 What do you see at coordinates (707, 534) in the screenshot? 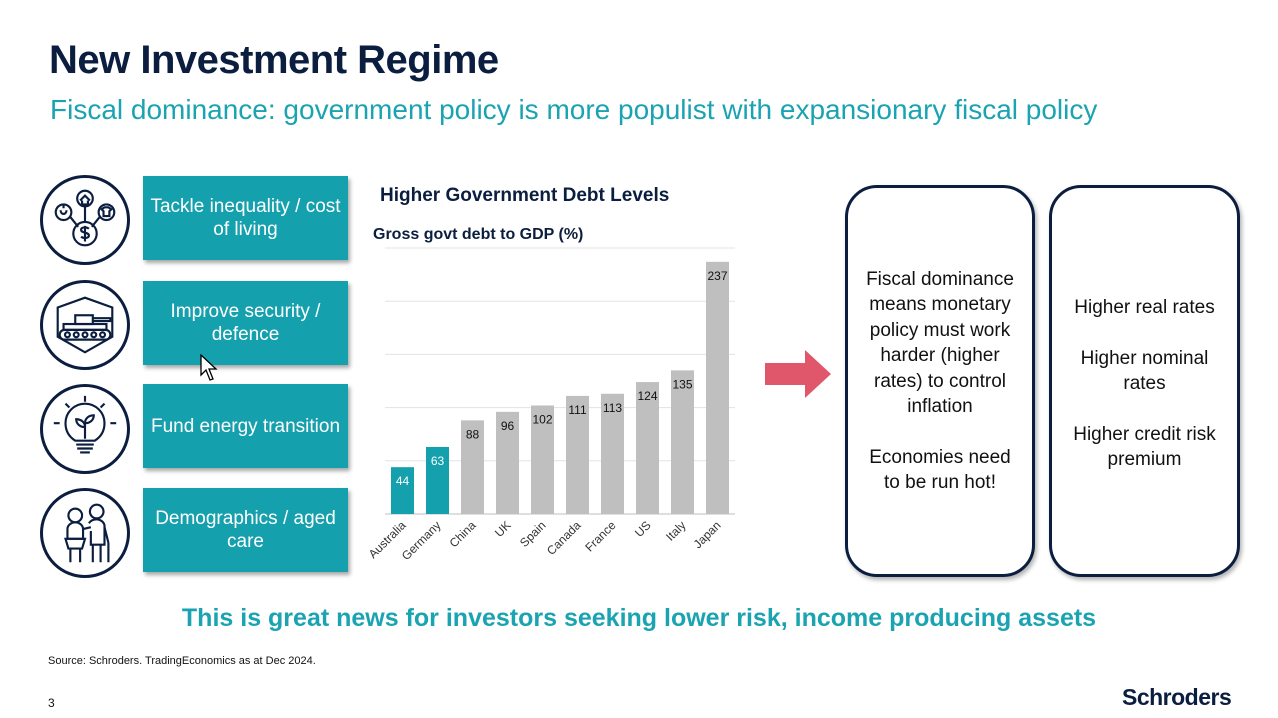
I see `tick-label-japan: Japan` at bounding box center [707, 534].